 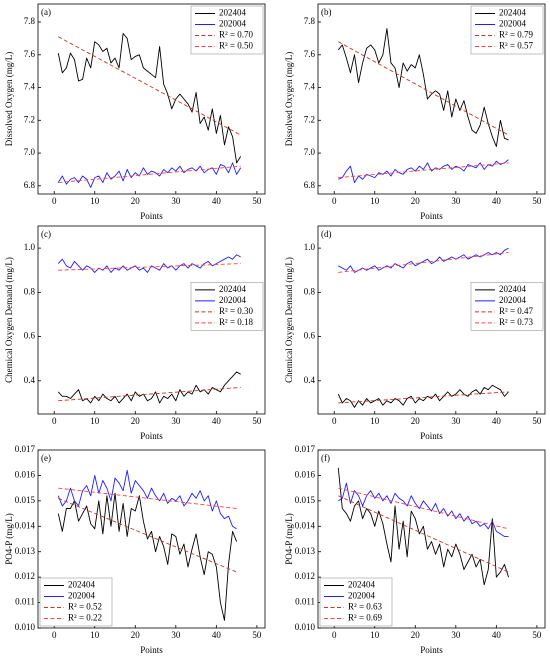 What do you see at coordinates (310, 185) in the screenshot?
I see `y-tick-label: 6.8` at bounding box center [310, 185].